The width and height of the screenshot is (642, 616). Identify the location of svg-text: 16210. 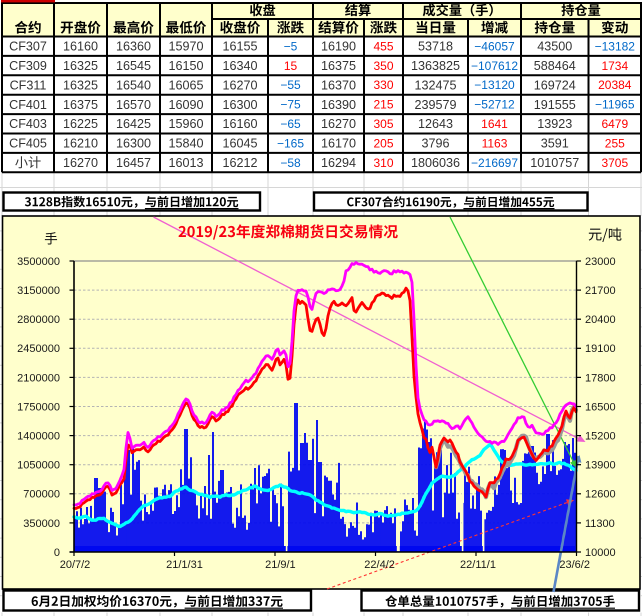
(80, 144).